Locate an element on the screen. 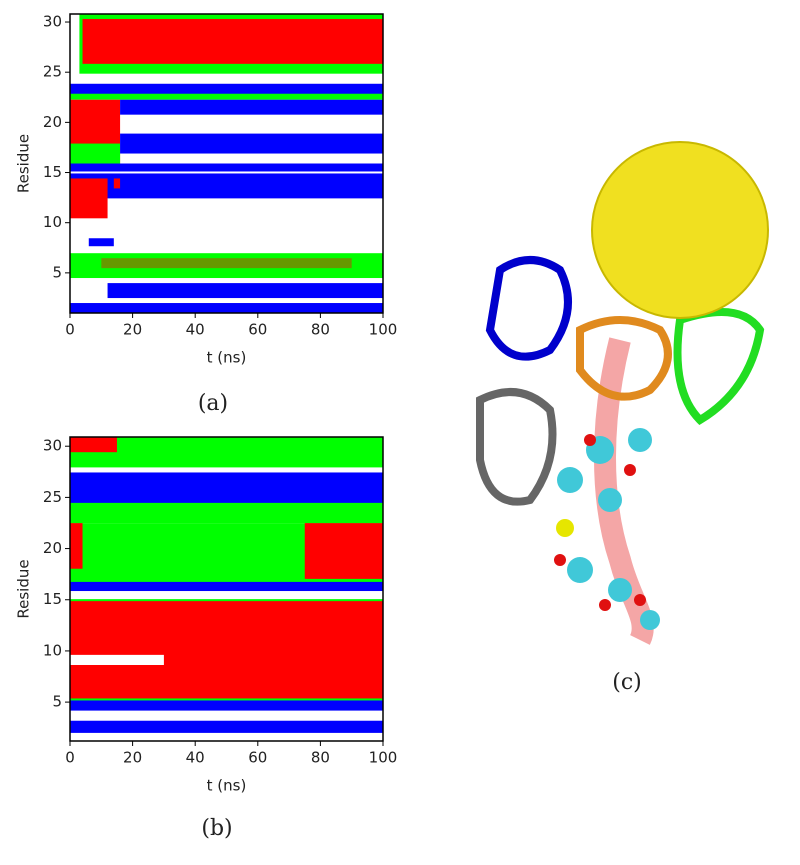 Image resolution: width=800 pixels, height=865 pixels. heatmap-a is located at coordinates (226, 163).